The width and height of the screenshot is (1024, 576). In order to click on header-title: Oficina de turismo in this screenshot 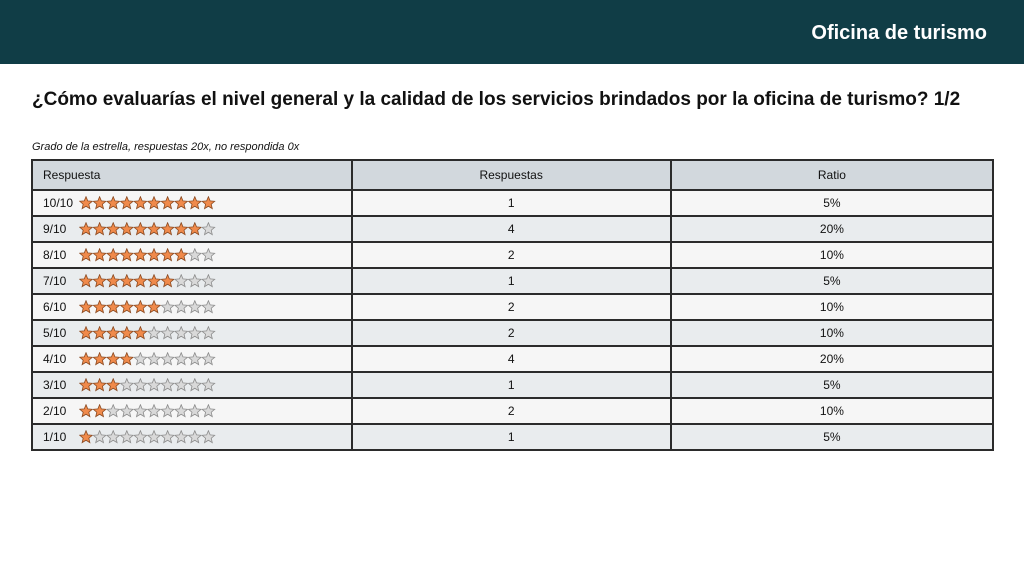, I will do `click(899, 33)`.